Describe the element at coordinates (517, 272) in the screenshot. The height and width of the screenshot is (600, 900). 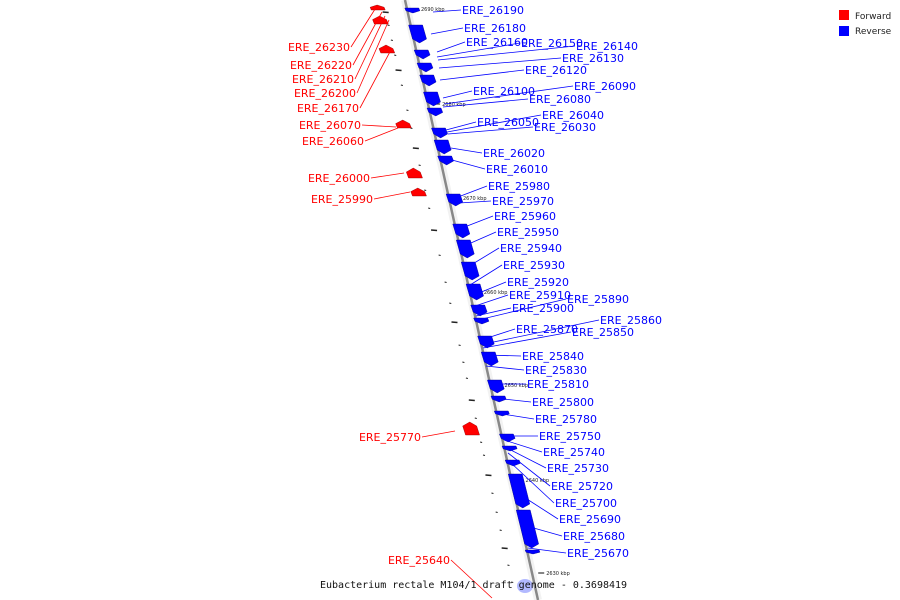
I see `gene-label-ere-25930: ERE_25930` at that location.